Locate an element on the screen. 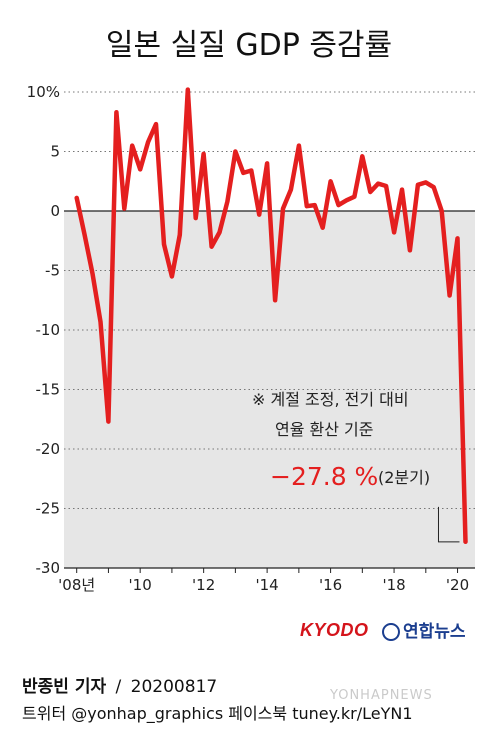 This screenshot has height=733, width=499. x-axis-ticks: '08년 '10 '12 '14 '16 '18 '20 is located at coordinates (263, 581).